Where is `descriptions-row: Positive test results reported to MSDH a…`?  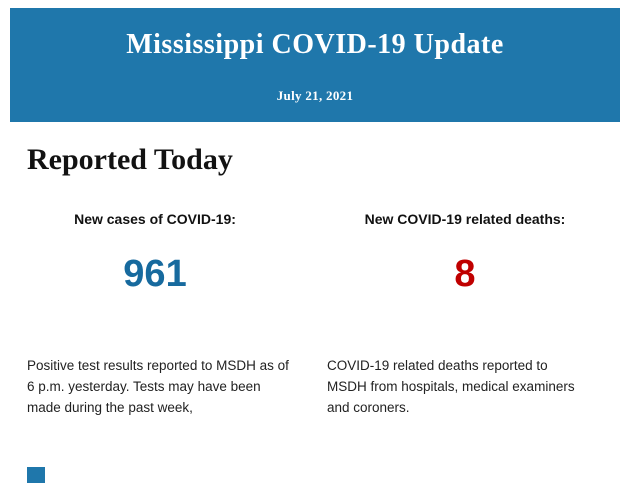 descriptions-row: Positive test results reported to MSDH a… is located at coordinates (310, 387).